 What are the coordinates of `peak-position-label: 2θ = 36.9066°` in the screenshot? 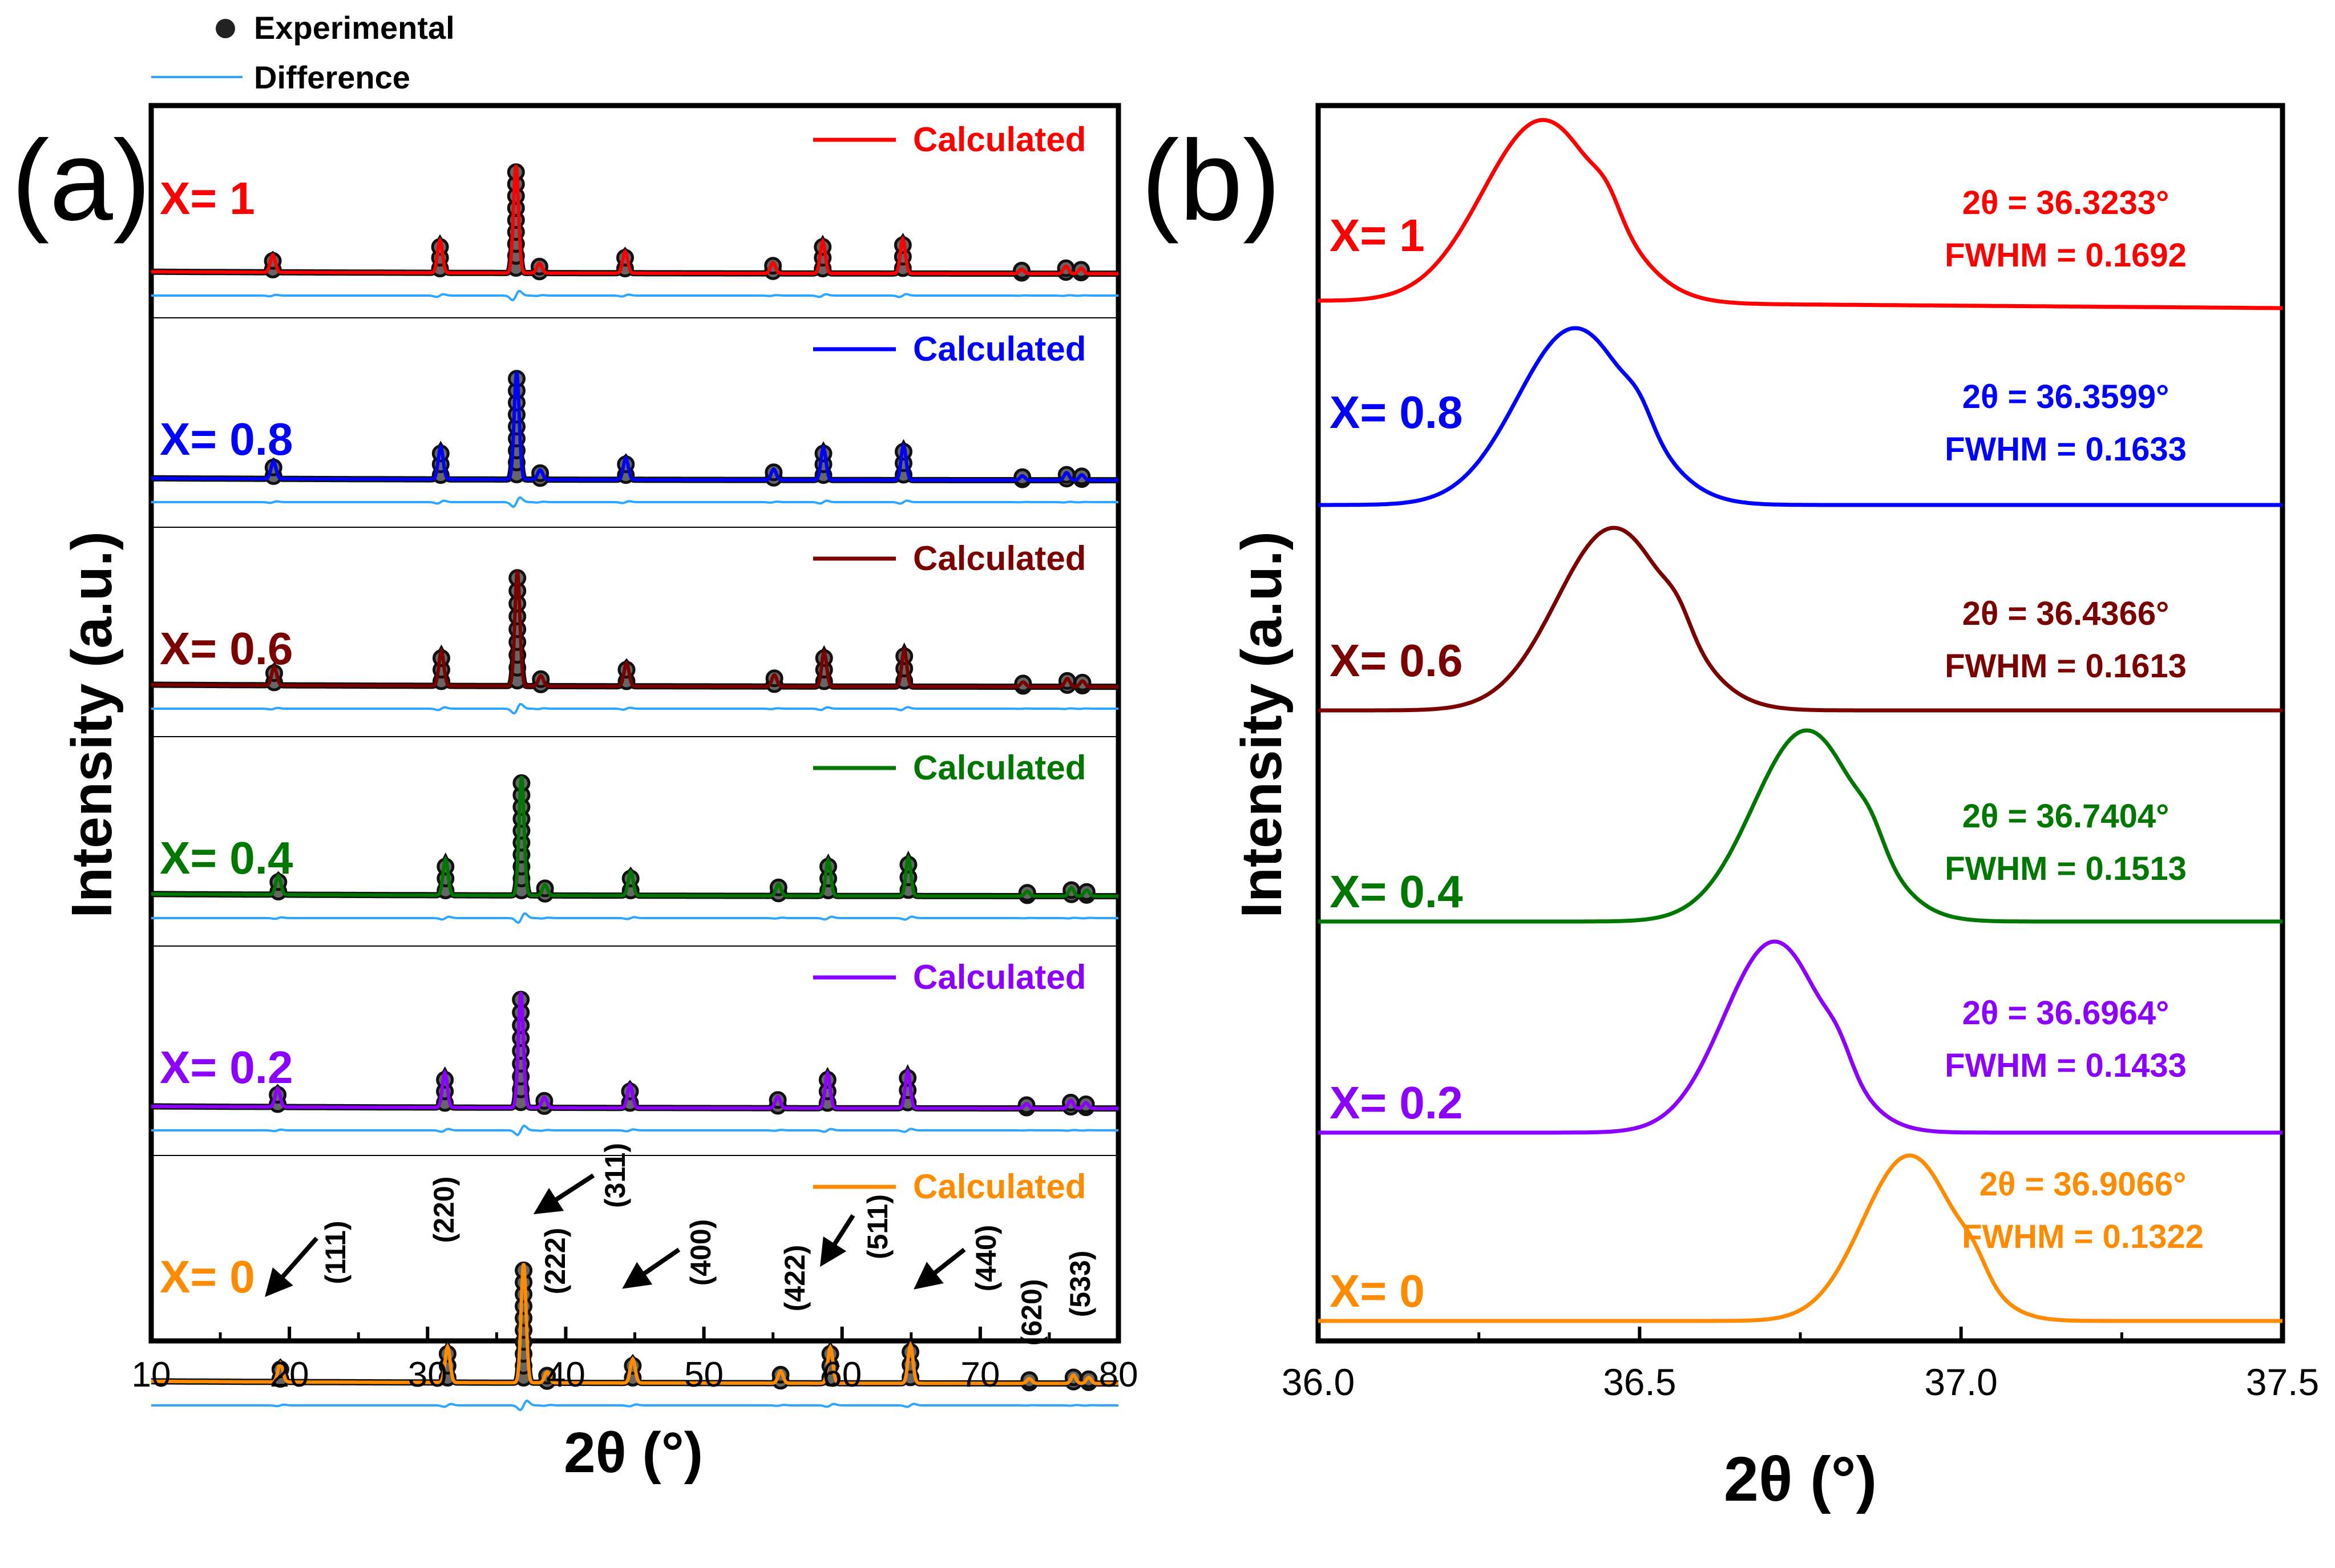 It's located at (2083, 1184).